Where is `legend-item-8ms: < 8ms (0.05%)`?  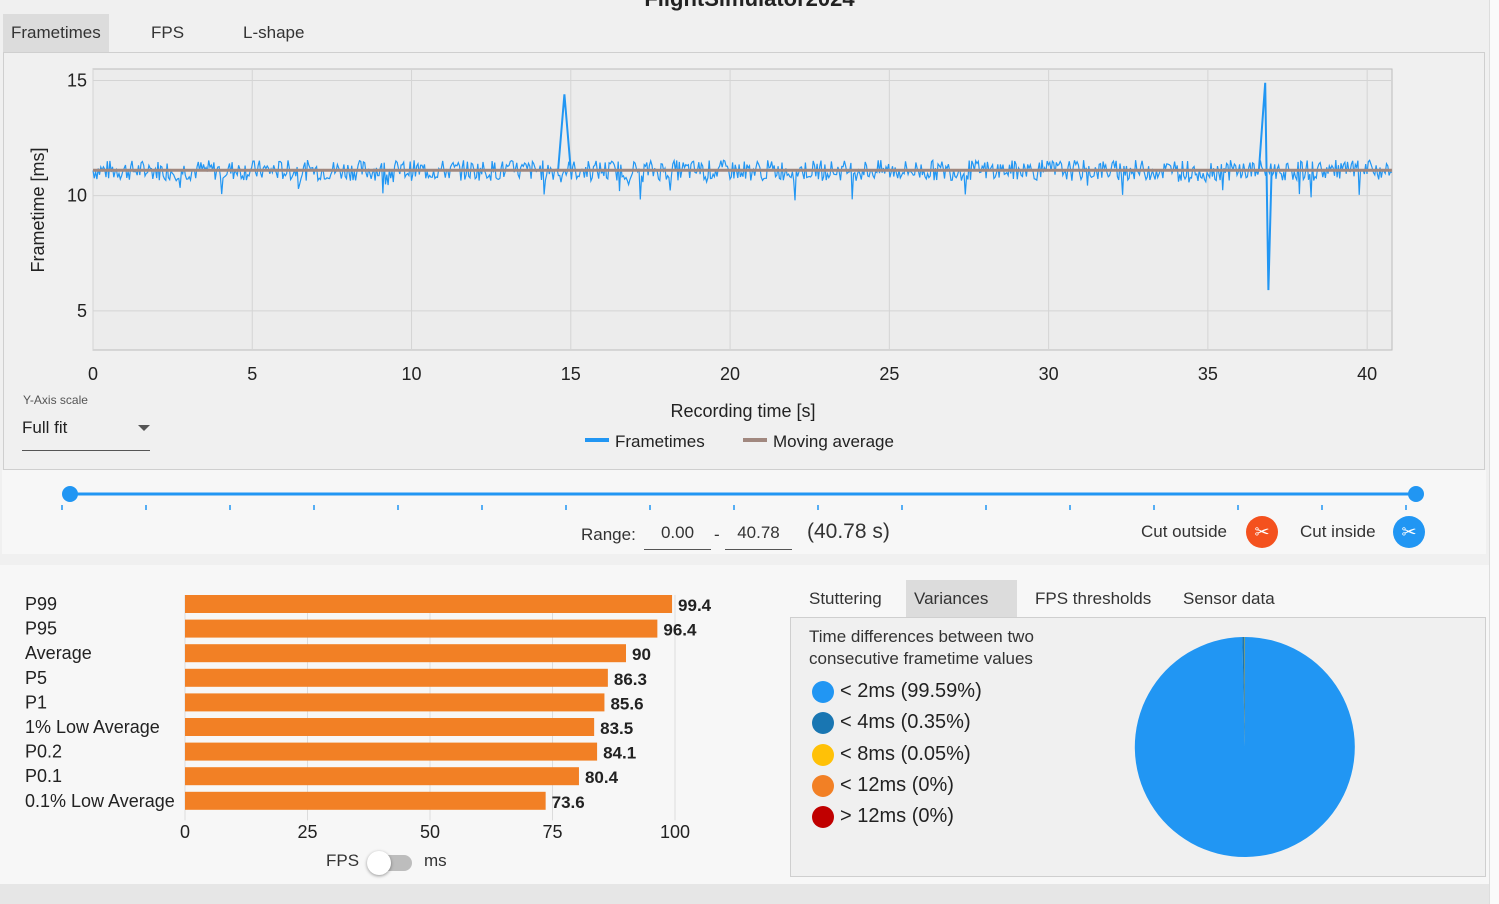
legend-item-8ms: < 8ms (0.05%) is located at coordinates (905, 754).